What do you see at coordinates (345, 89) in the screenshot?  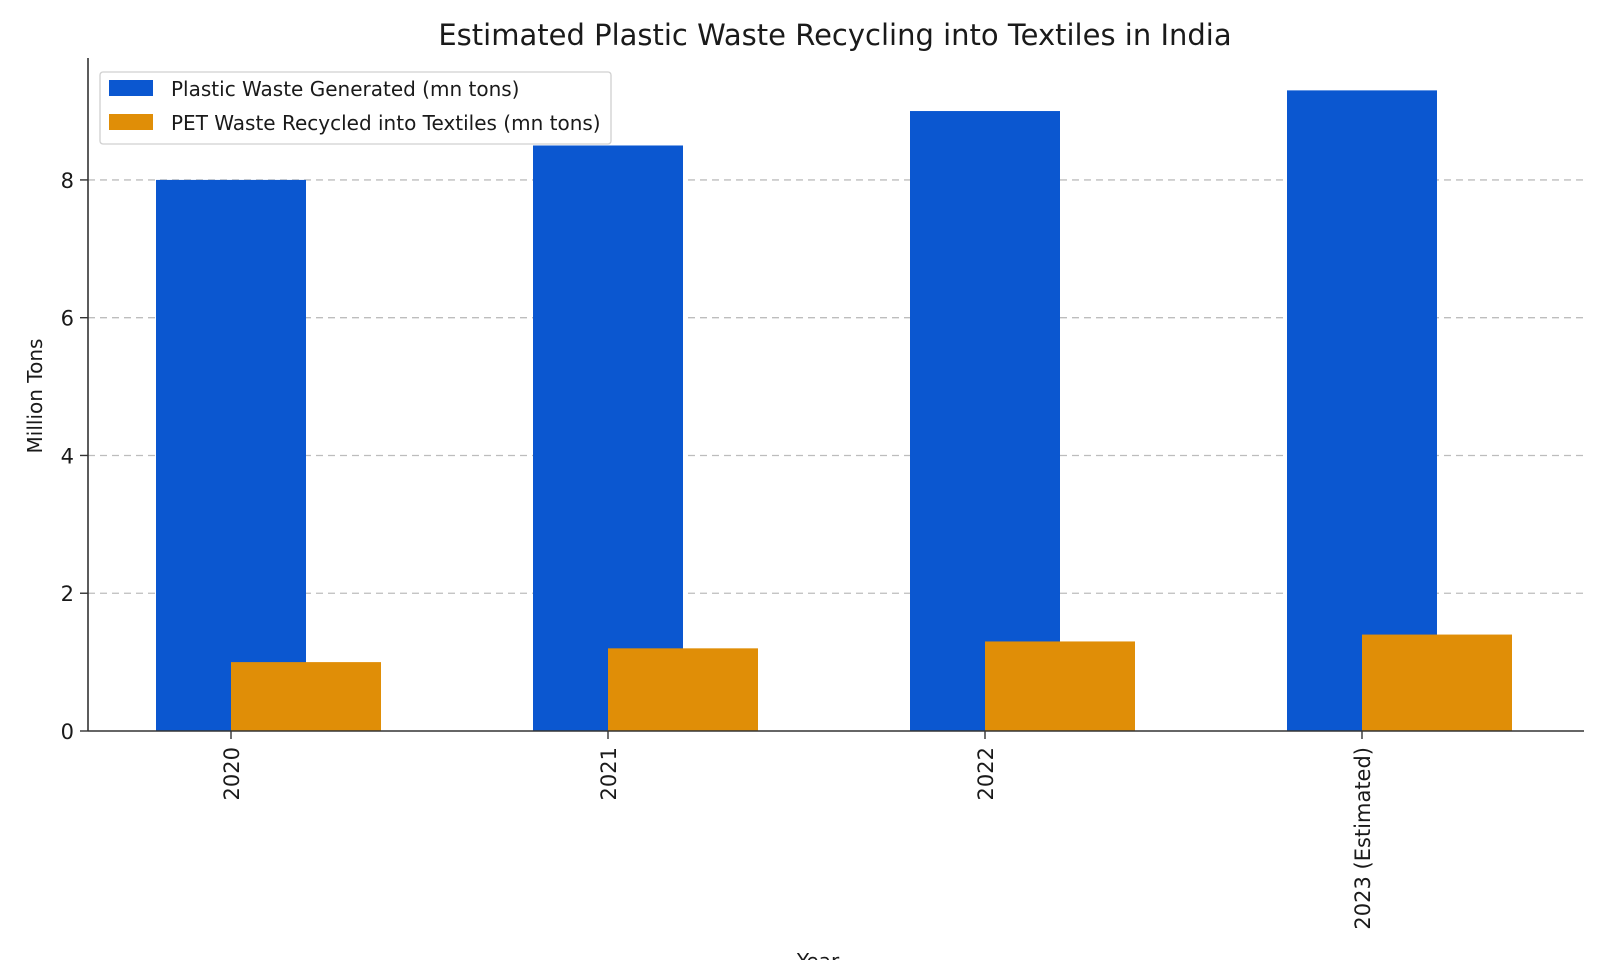 I see `legend-label-plastic-waste-generated: Plastic Waste Generated (mn tons)` at bounding box center [345, 89].